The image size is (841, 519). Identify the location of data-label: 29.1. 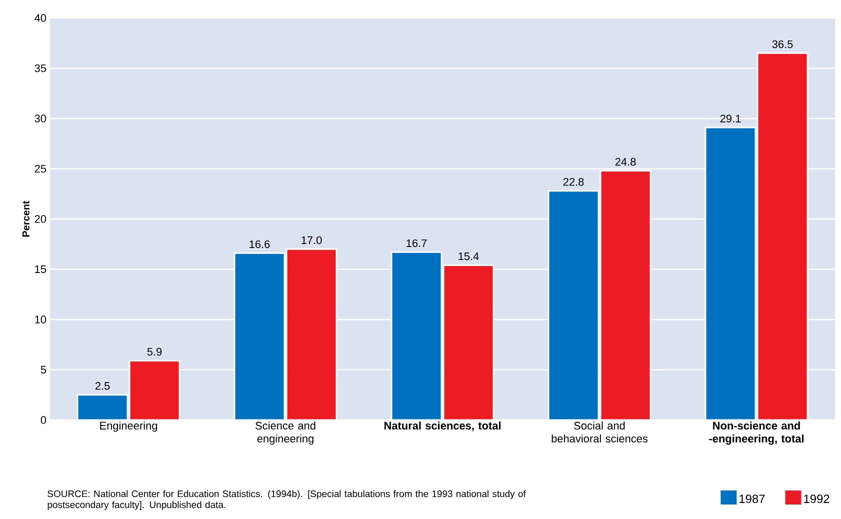
(730, 118).